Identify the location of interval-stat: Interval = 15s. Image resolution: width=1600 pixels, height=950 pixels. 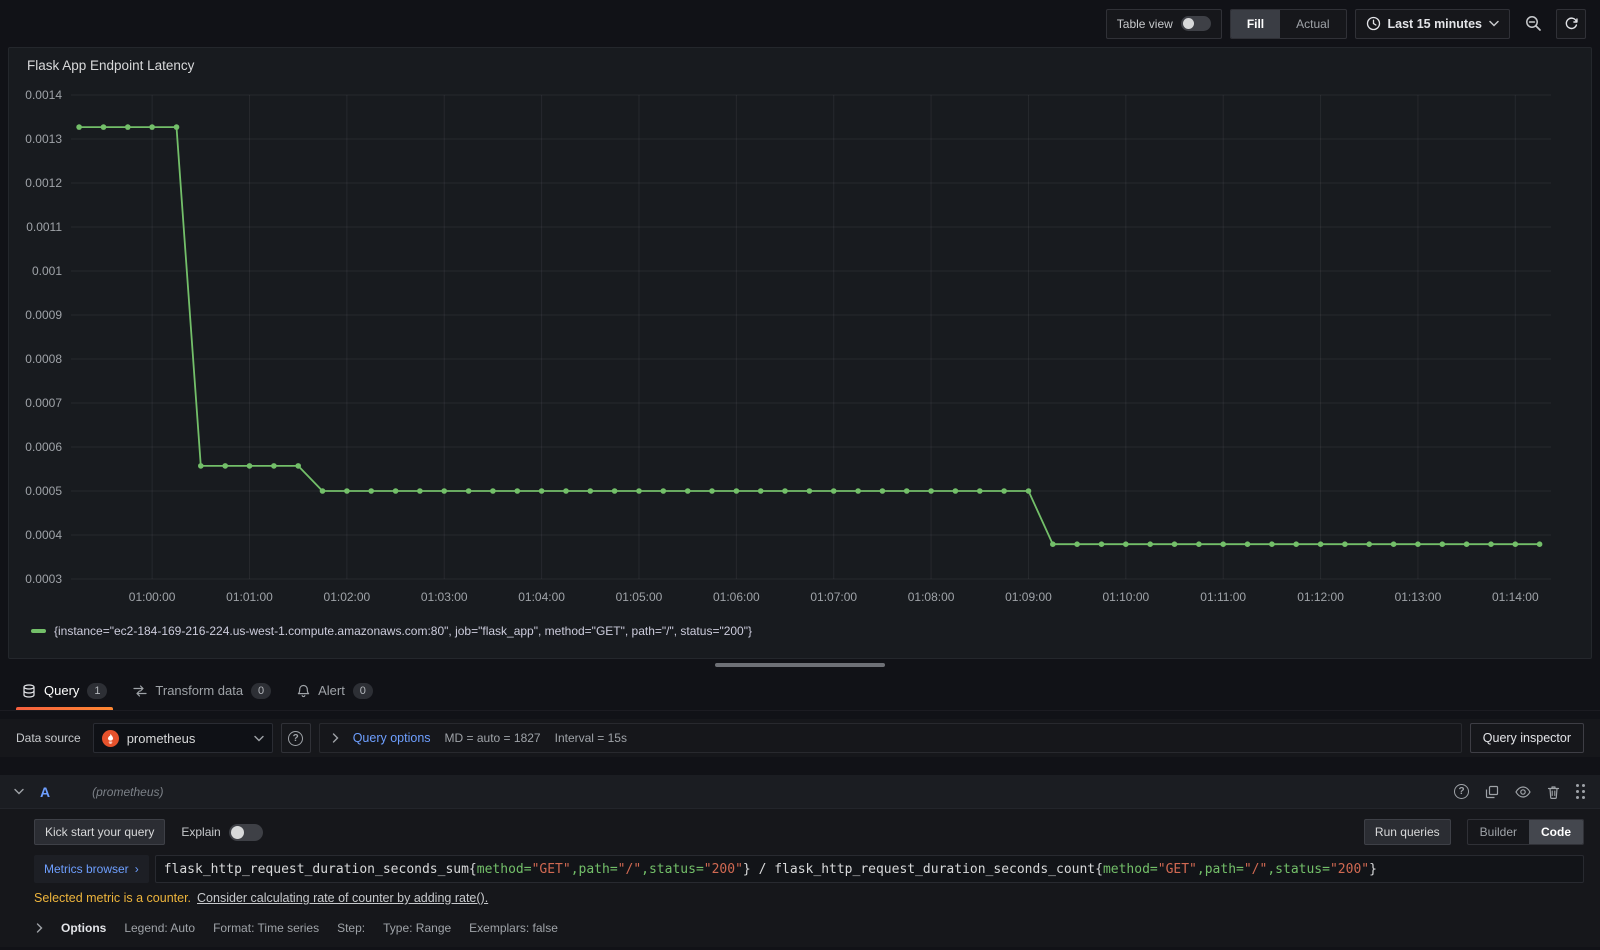
(590, 738).